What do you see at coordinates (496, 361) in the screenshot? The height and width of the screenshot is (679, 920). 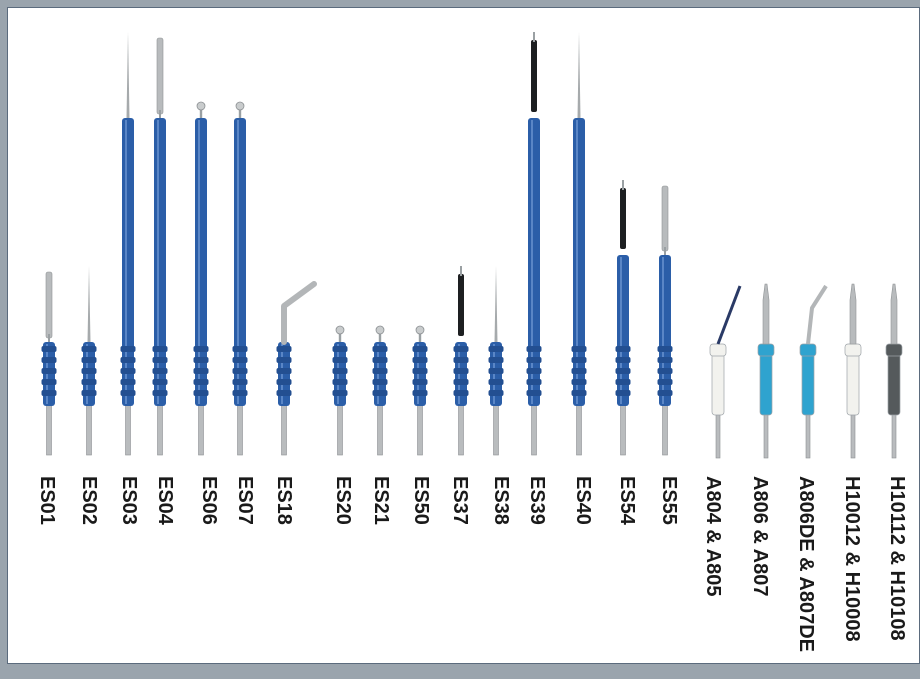 I see `electrode-es38` at bounding box center [496, 361].